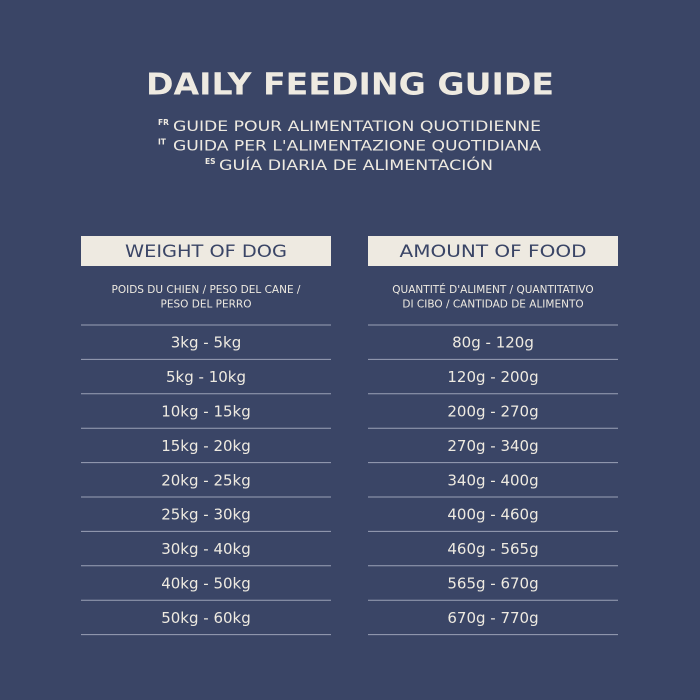 Image resolution: width=700 pixels, height=700 pixels. I want to click on column-subheader: QUANTITÉ D'ALIMENT / QUANTITATIVO, so click(492, 289).